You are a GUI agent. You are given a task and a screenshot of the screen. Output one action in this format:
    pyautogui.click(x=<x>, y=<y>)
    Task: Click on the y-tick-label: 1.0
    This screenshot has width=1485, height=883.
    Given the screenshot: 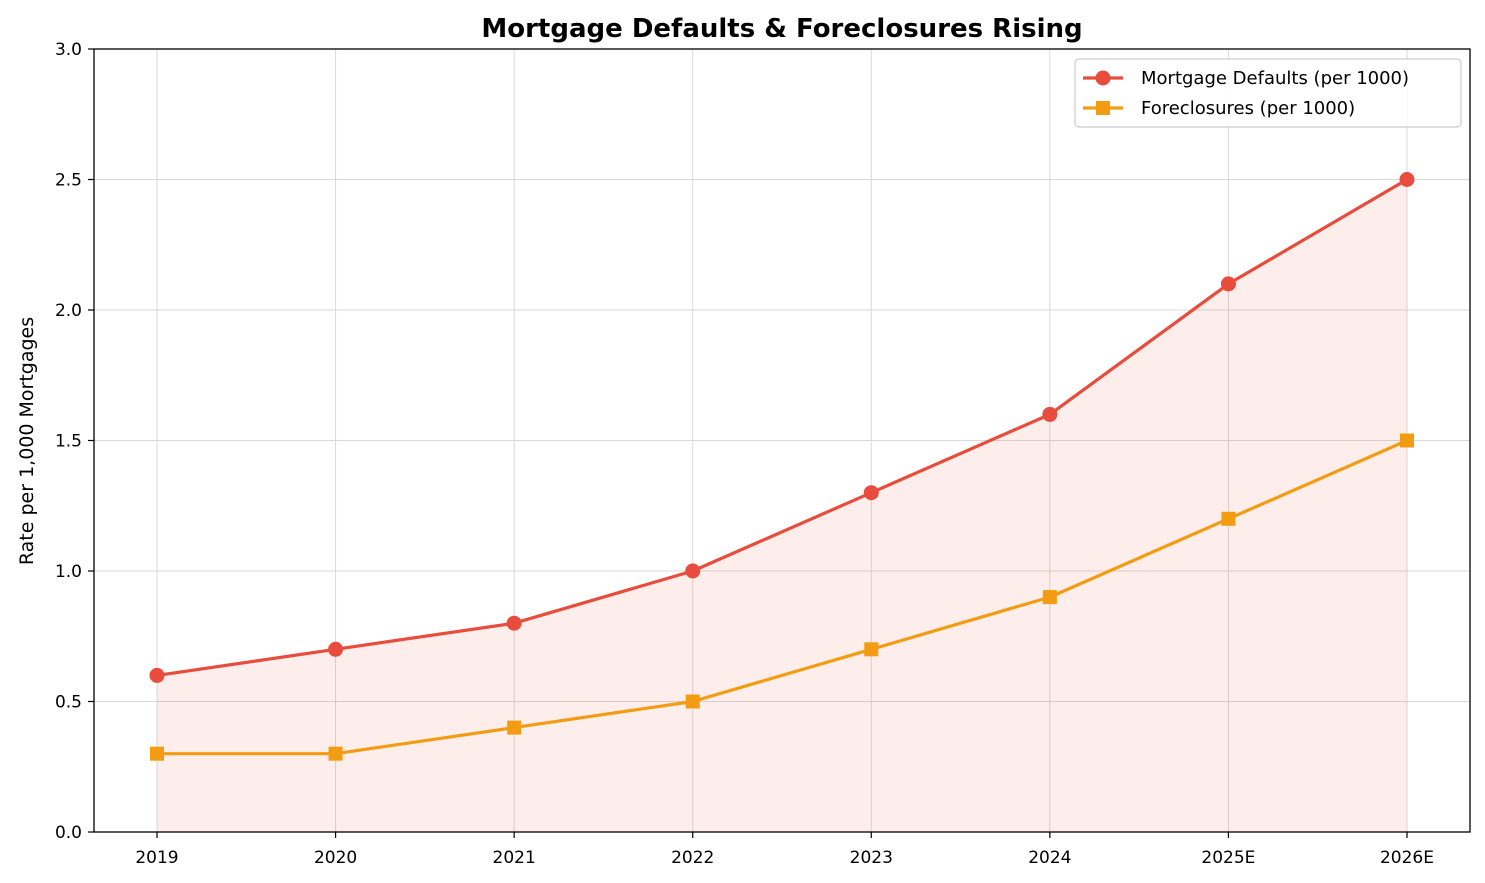 What is the action you would take?
    pyautogui.click(x=68, y=572)
    